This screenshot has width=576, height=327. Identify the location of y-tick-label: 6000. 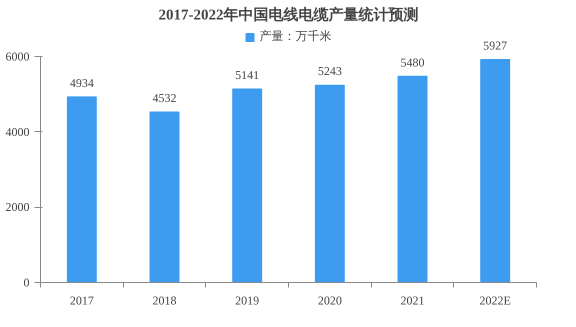
(18, 57).